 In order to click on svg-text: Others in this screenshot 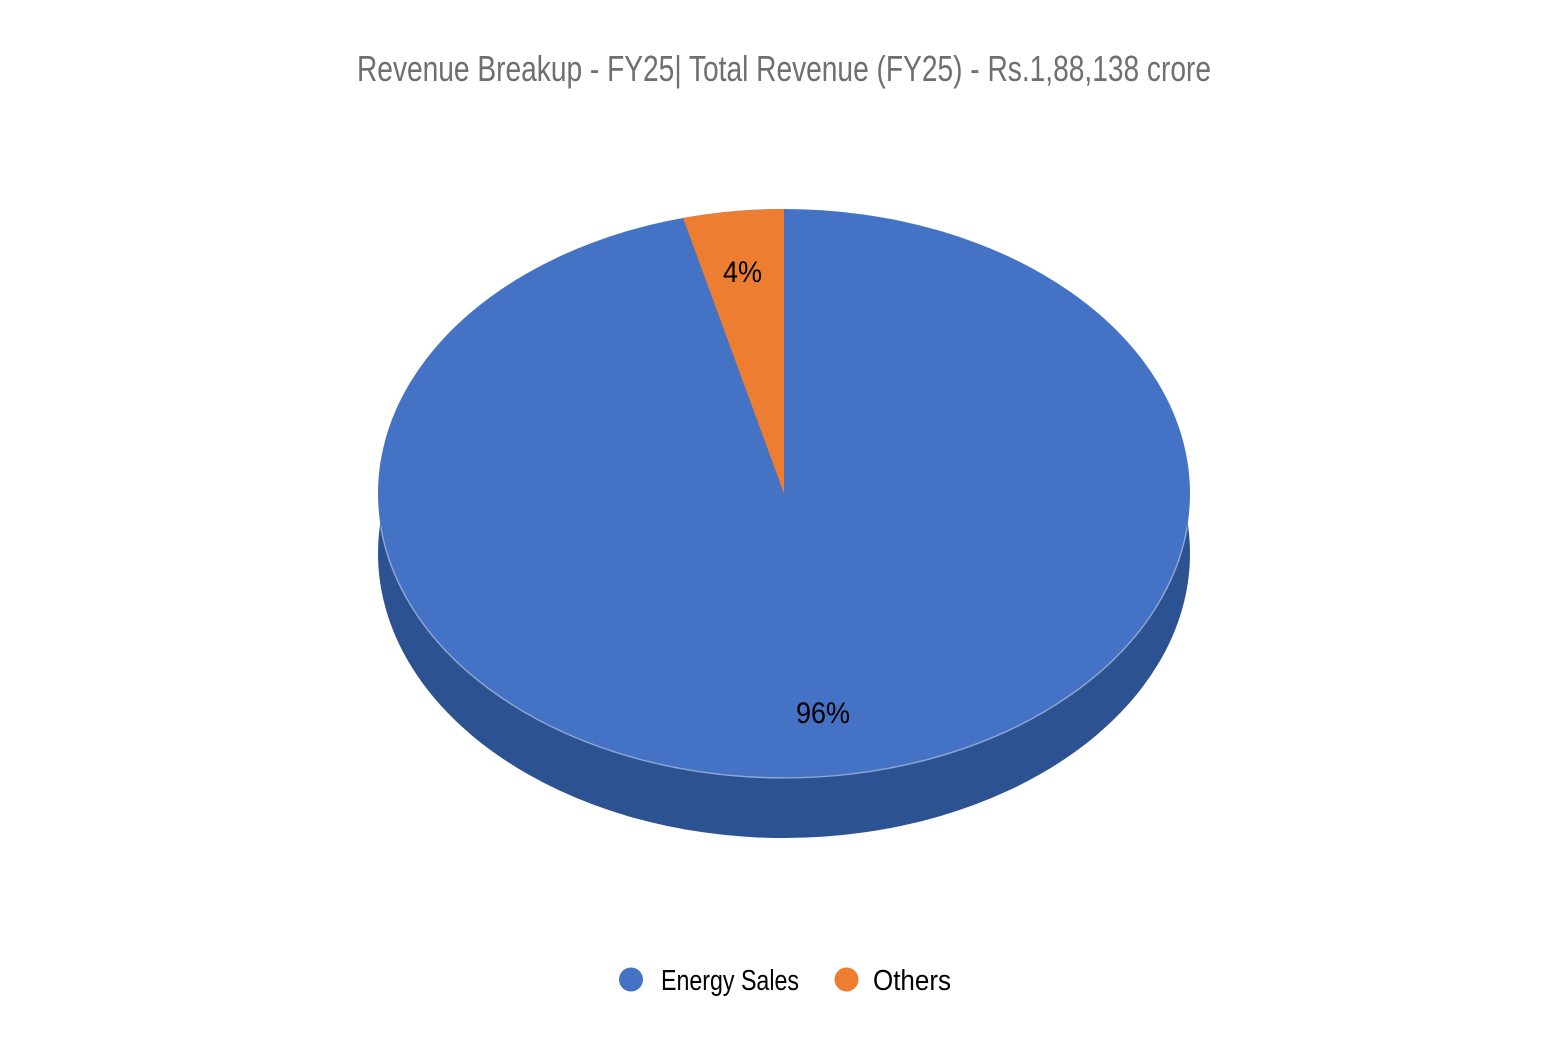, I will do `click(912, 981)`.